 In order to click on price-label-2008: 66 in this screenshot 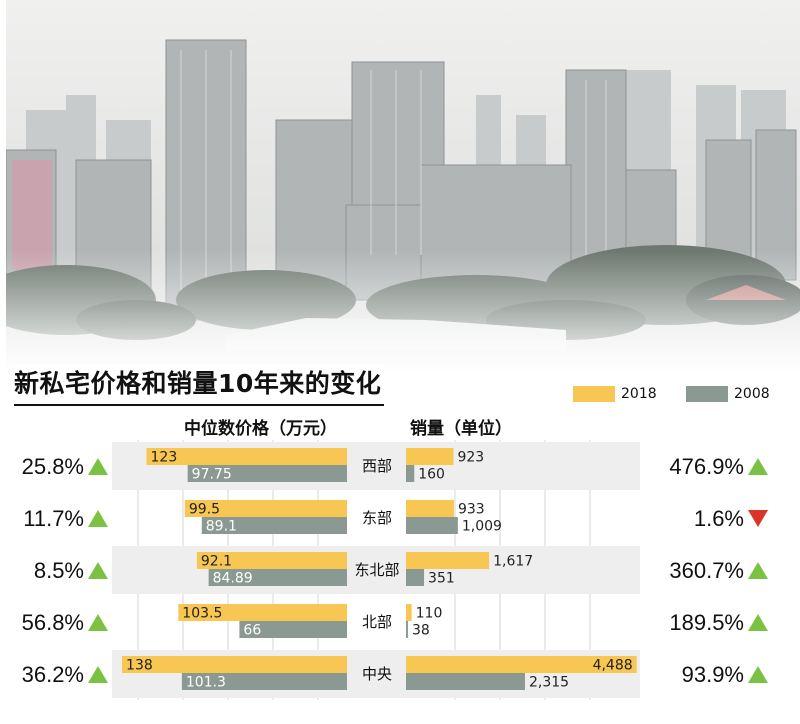, I will do `click(252, 631)`.